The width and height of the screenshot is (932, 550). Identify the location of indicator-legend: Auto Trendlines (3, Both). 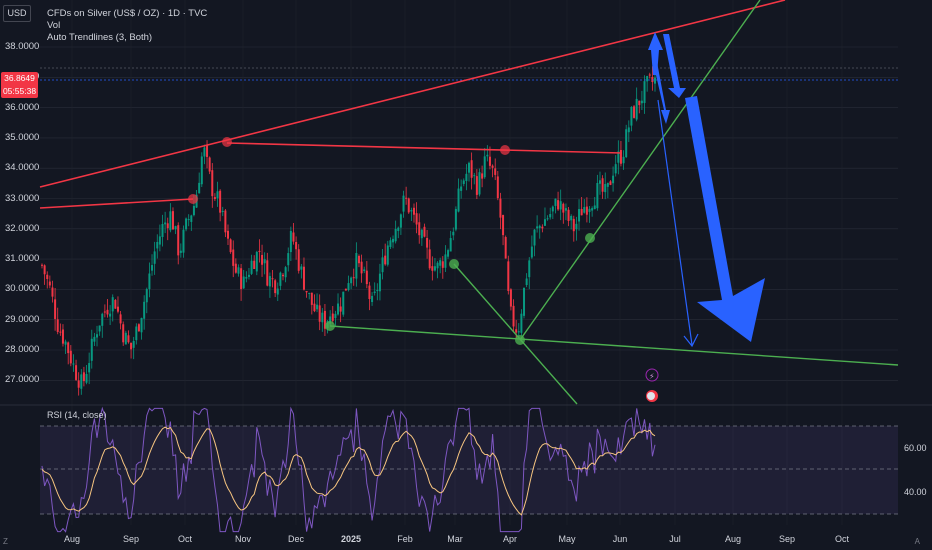
(100, 37).